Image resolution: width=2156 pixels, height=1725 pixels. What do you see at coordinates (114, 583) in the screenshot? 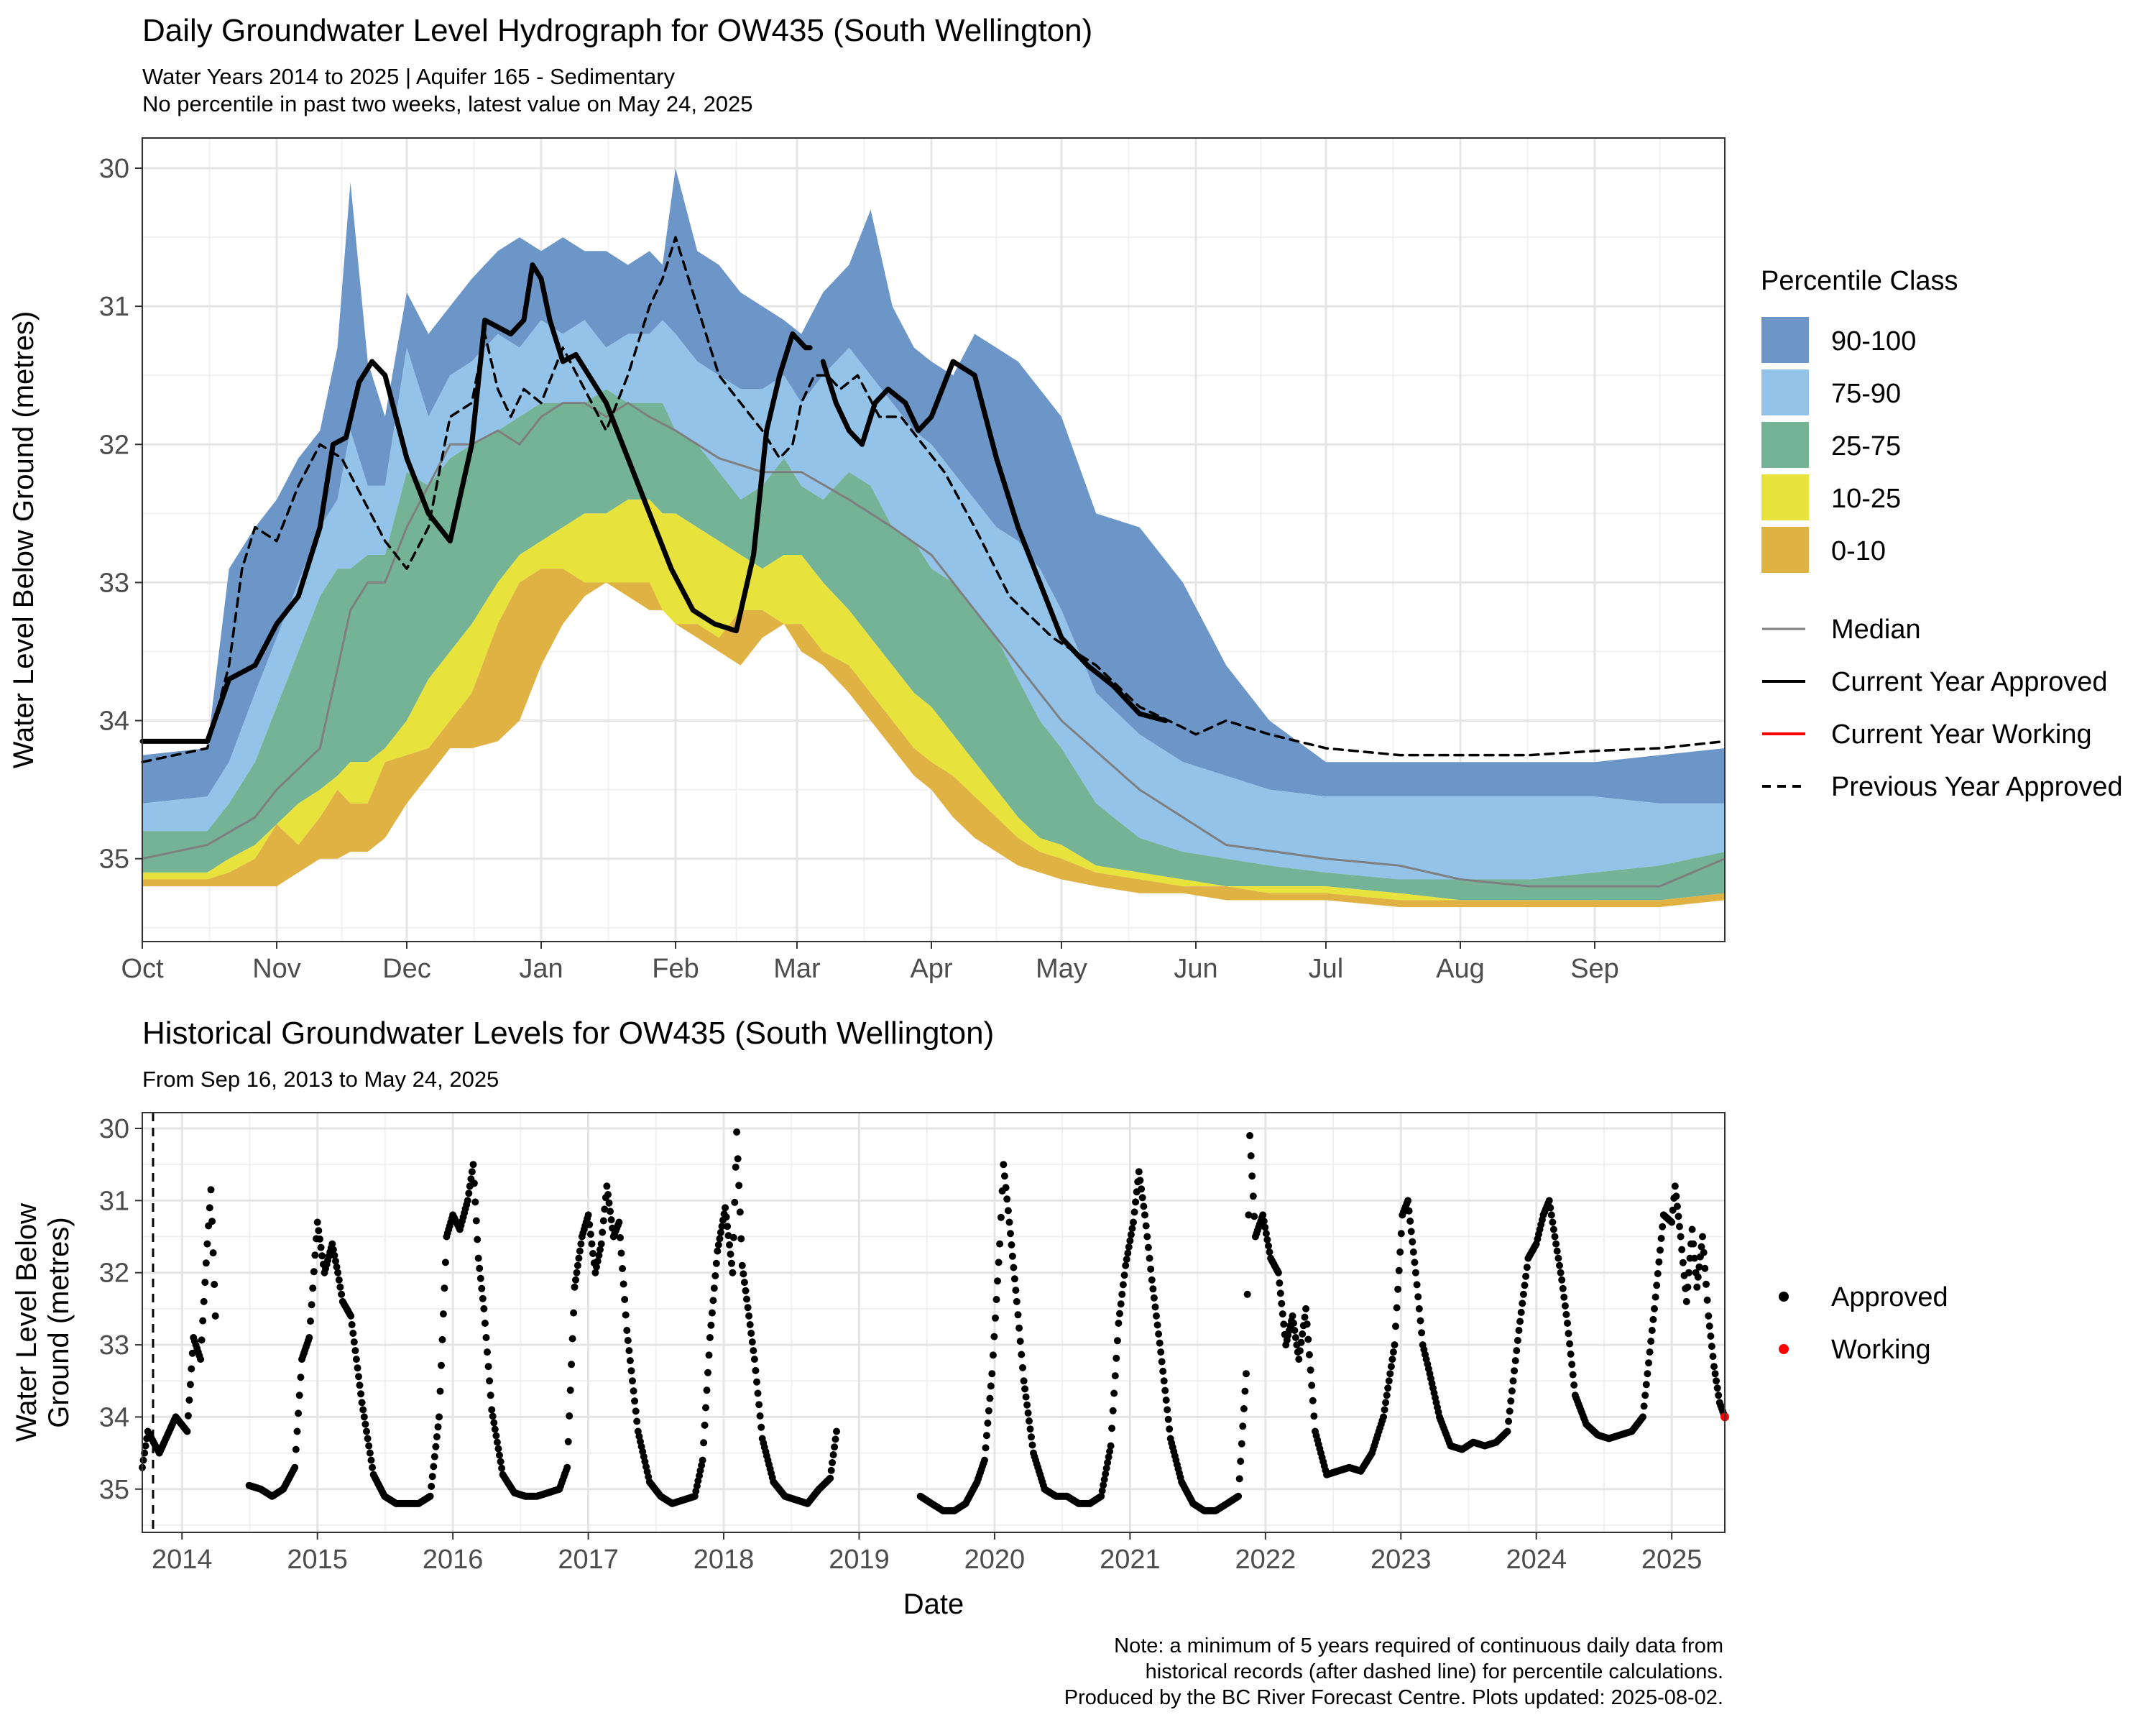
I see `top-y-tick-label: 33` at bounding box center [114, 583].